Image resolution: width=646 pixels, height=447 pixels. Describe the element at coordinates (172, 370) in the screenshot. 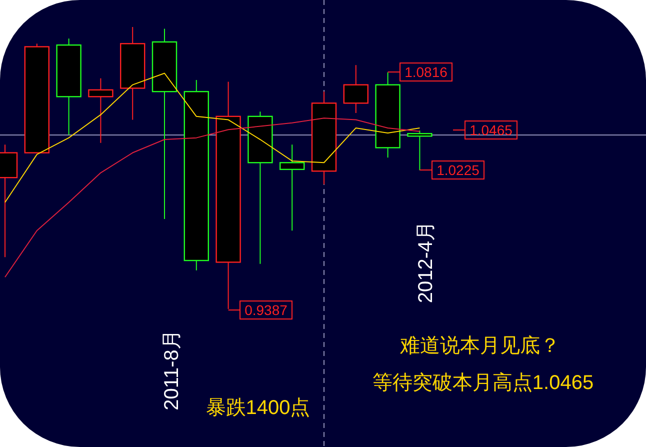

I see `text: 2011-8月` at that location.